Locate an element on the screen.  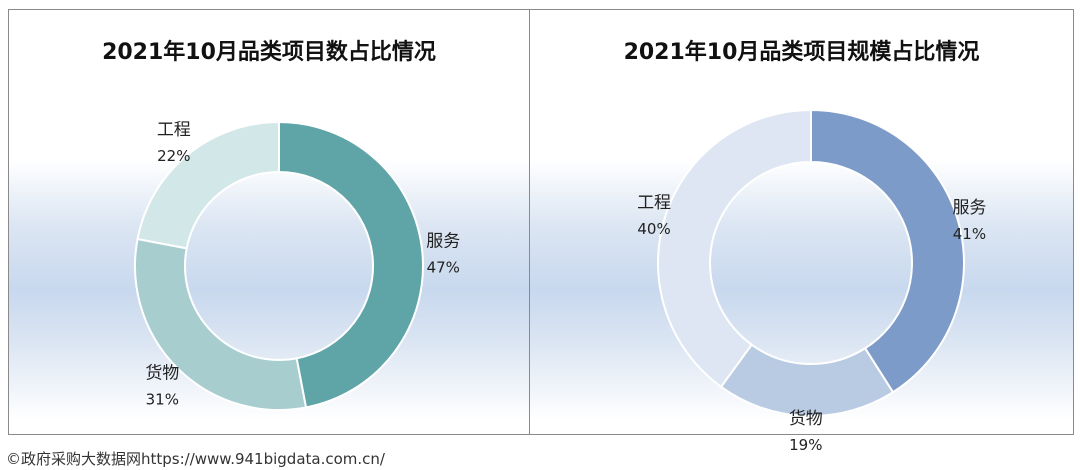
chart-title: 2021年10月品类项目数占比情况 is located at coordinates (269, 52).